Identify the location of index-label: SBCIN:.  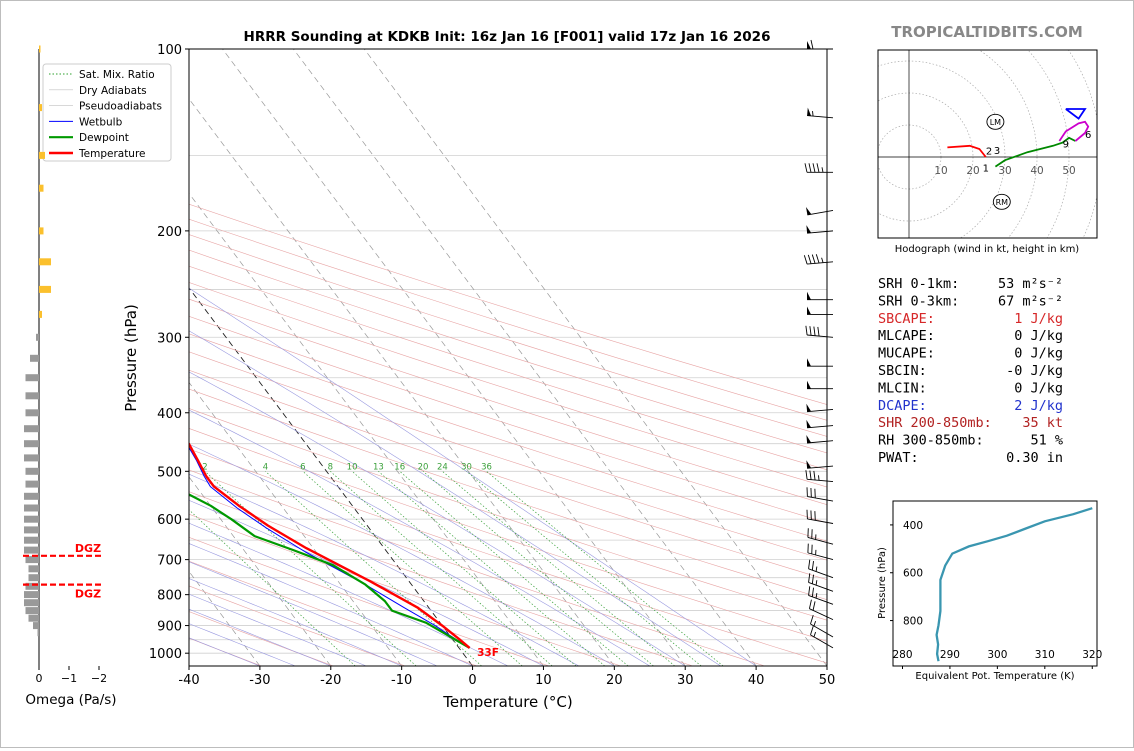
(902, 371).